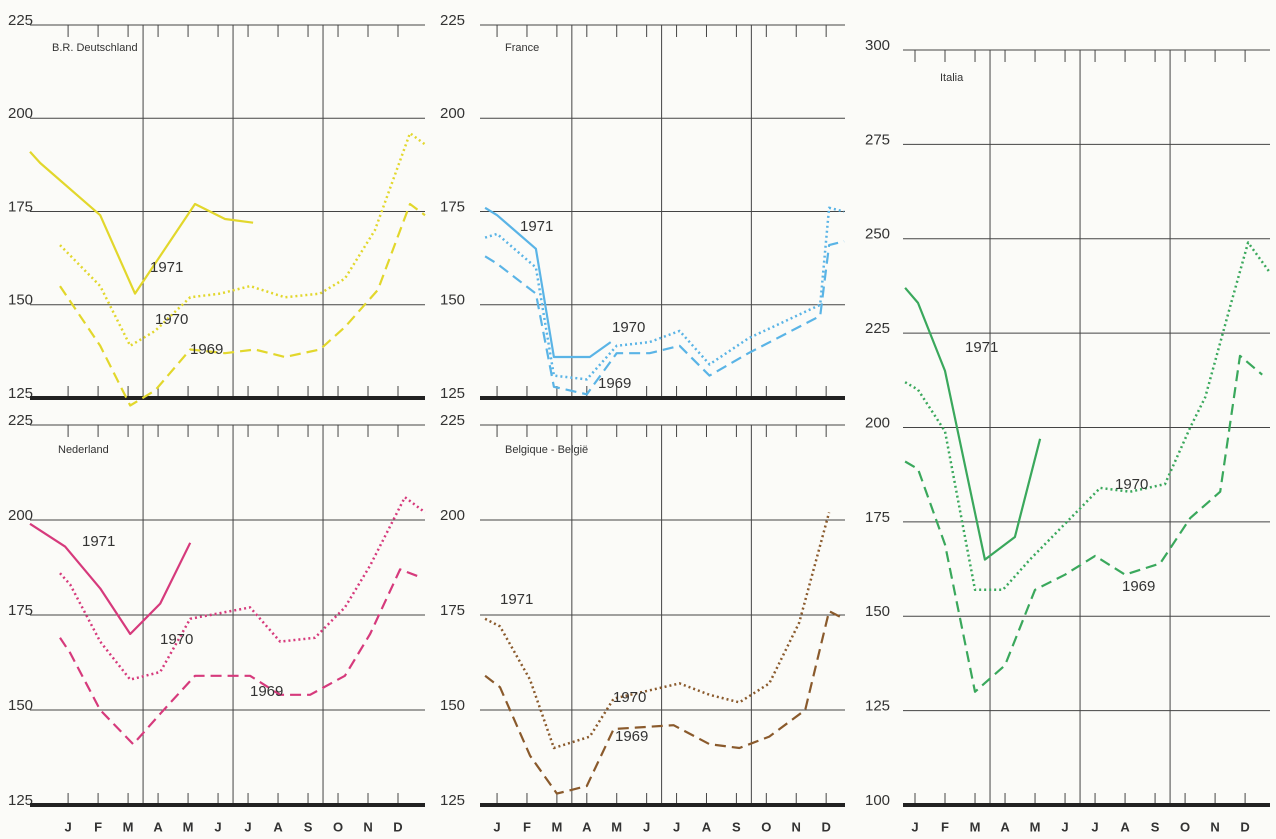 The height and width of the screenshot is (839, 1276). Describe the element at coordinates (877, 234) in the screenshot. I see `y-tick-label: 250` at that location.